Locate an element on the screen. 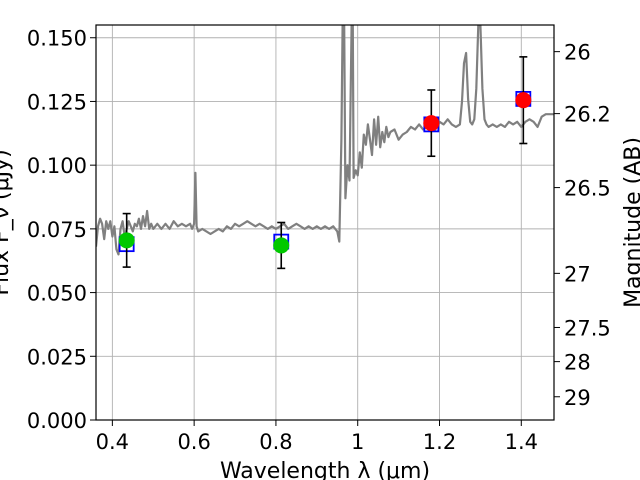 The height and width of the screenshot is (480, 640). y-tick-label: 0.000 is located at coordinates (57, 421).